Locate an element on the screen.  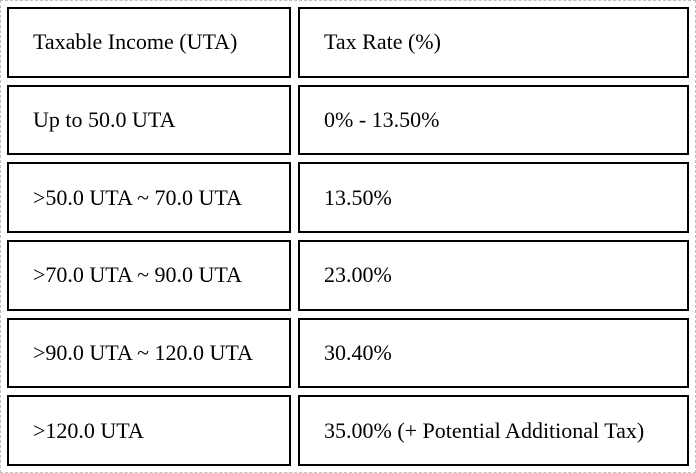
table-row: >70.0 UTA ~ 90.0 UTA 23.00% is located at coordinates (348, 275).